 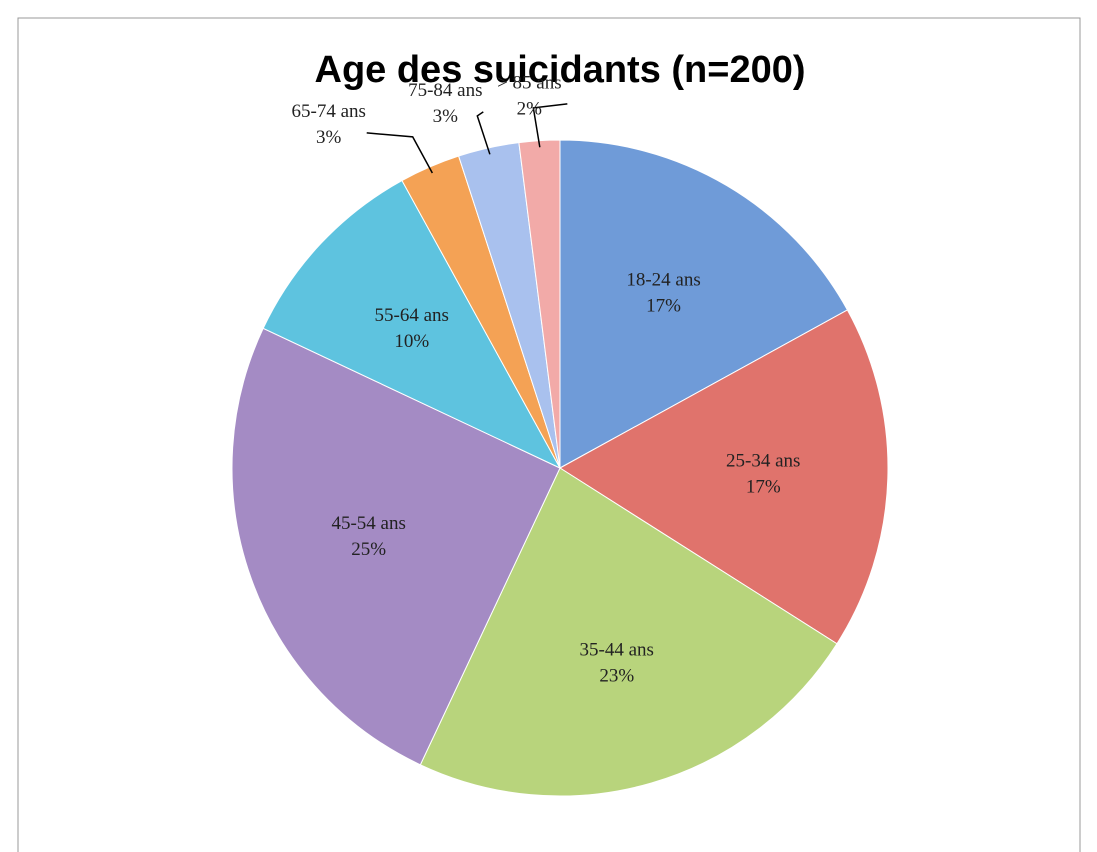 I want to click on chart-title: Age des suicidants (n=200), so click(x=560, y=70).